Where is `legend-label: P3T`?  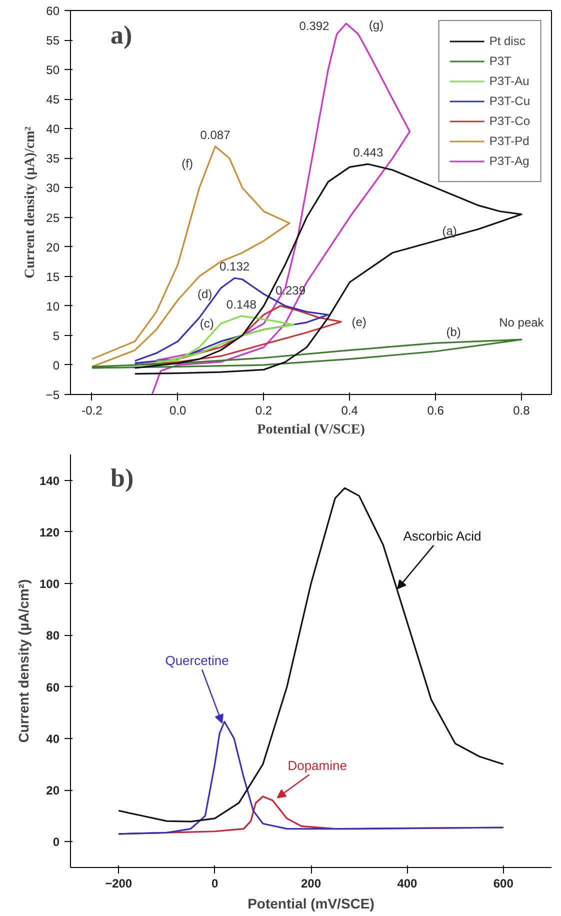
legend-label: P3T is located at coordinates (500, 61).